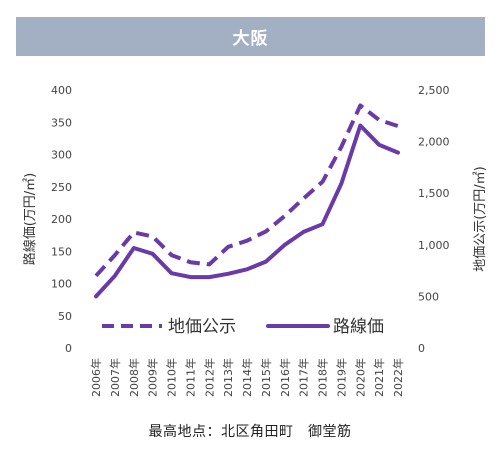  Describe the element at coordinates (434, 90) in the screenshot. I see `y2-tick-label: 2,500` at that location.